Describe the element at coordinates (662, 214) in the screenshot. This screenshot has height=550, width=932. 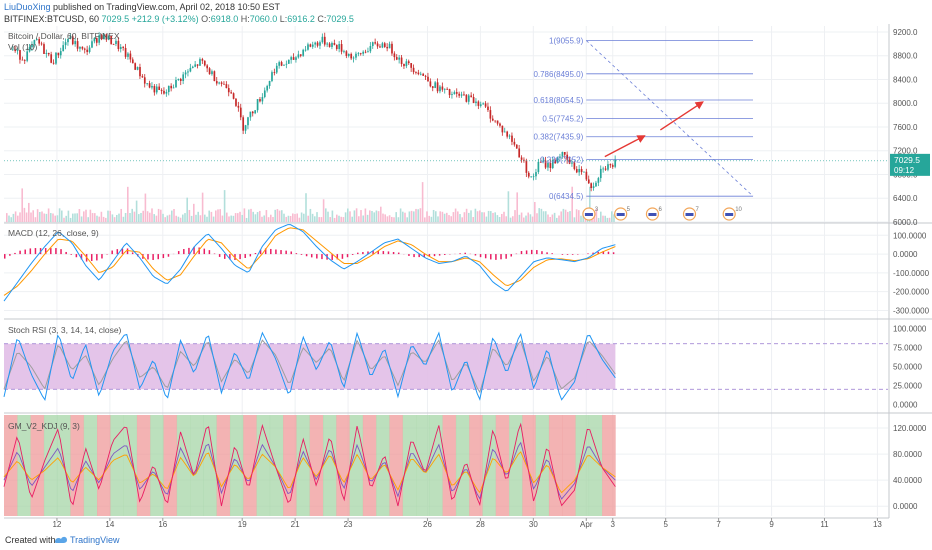
I see `event-markers: 3 5 6 7 10` at that location.